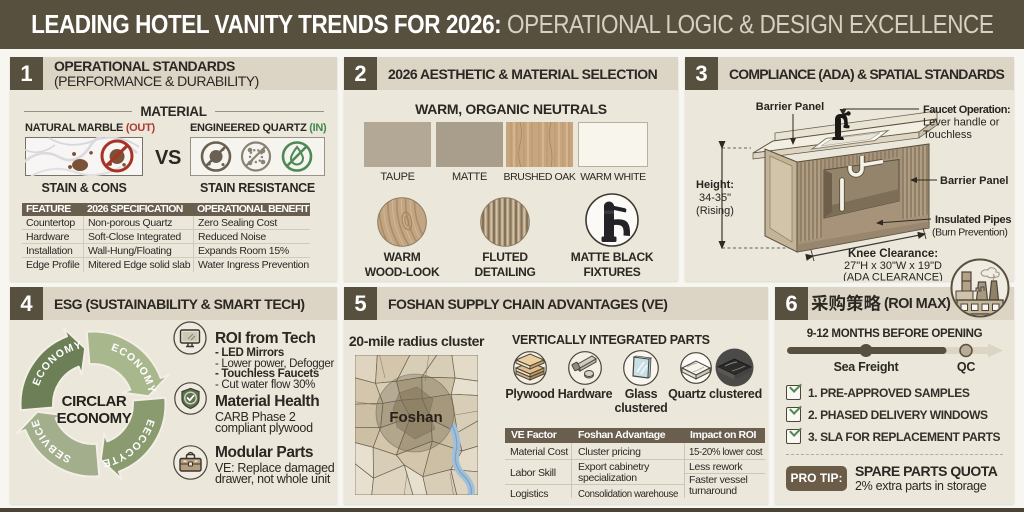 Image resolution: width=1024 pixels, height=512 pixels. Describe the element at coordinates (973, 220) in the screenshot. I see `svg-text: Insulated Pipes` at that location.